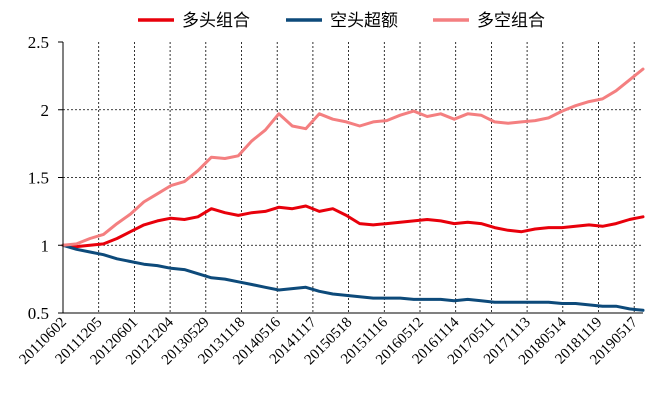  What do you see at coordinates (364, 21) in the screenshot?
I see `legend-label-1: 空头超额` at bounding box center [364, 21].